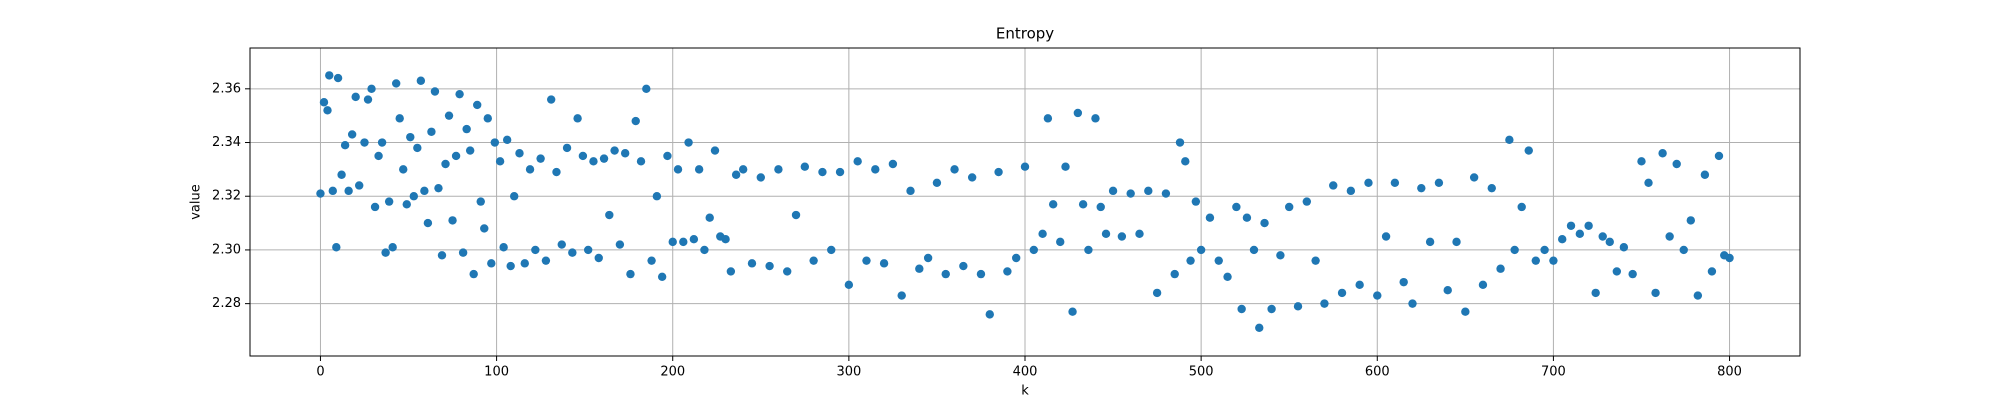 Image resolution: width=2000 pixels, height=400 pixels. I want to click on x-tick-label: 800, so click(1729, 372).